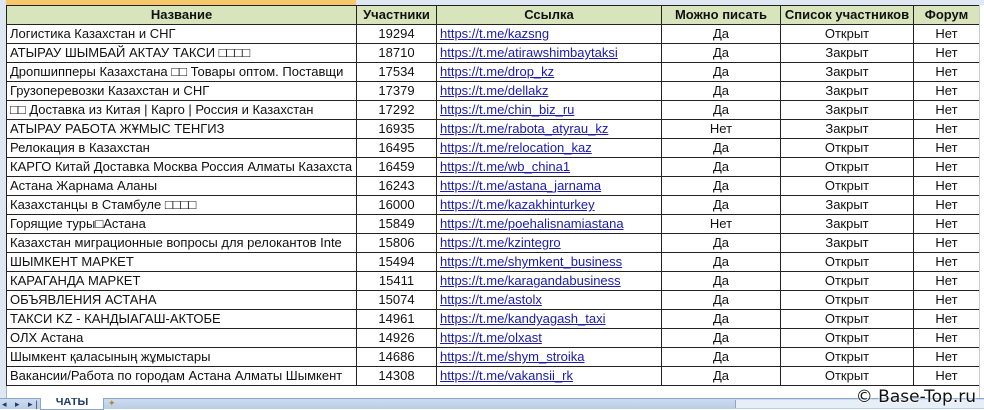 The width and height of the screenshot is (984, 410). I want to click on link-cell-link: https://t.me/kzintegro, so click(500, 242).